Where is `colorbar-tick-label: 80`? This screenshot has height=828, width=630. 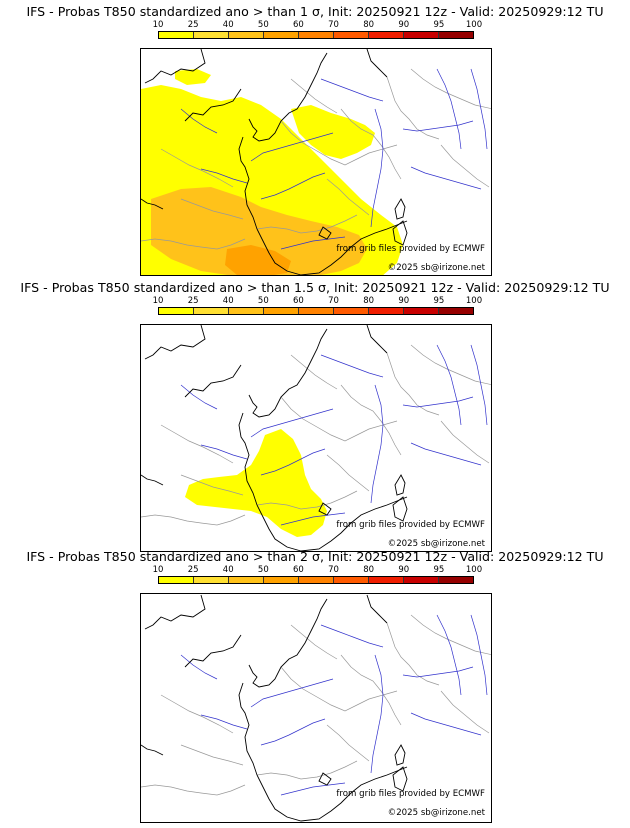
colorbar-tick-label: 80 is located at coordinates (369, 301).